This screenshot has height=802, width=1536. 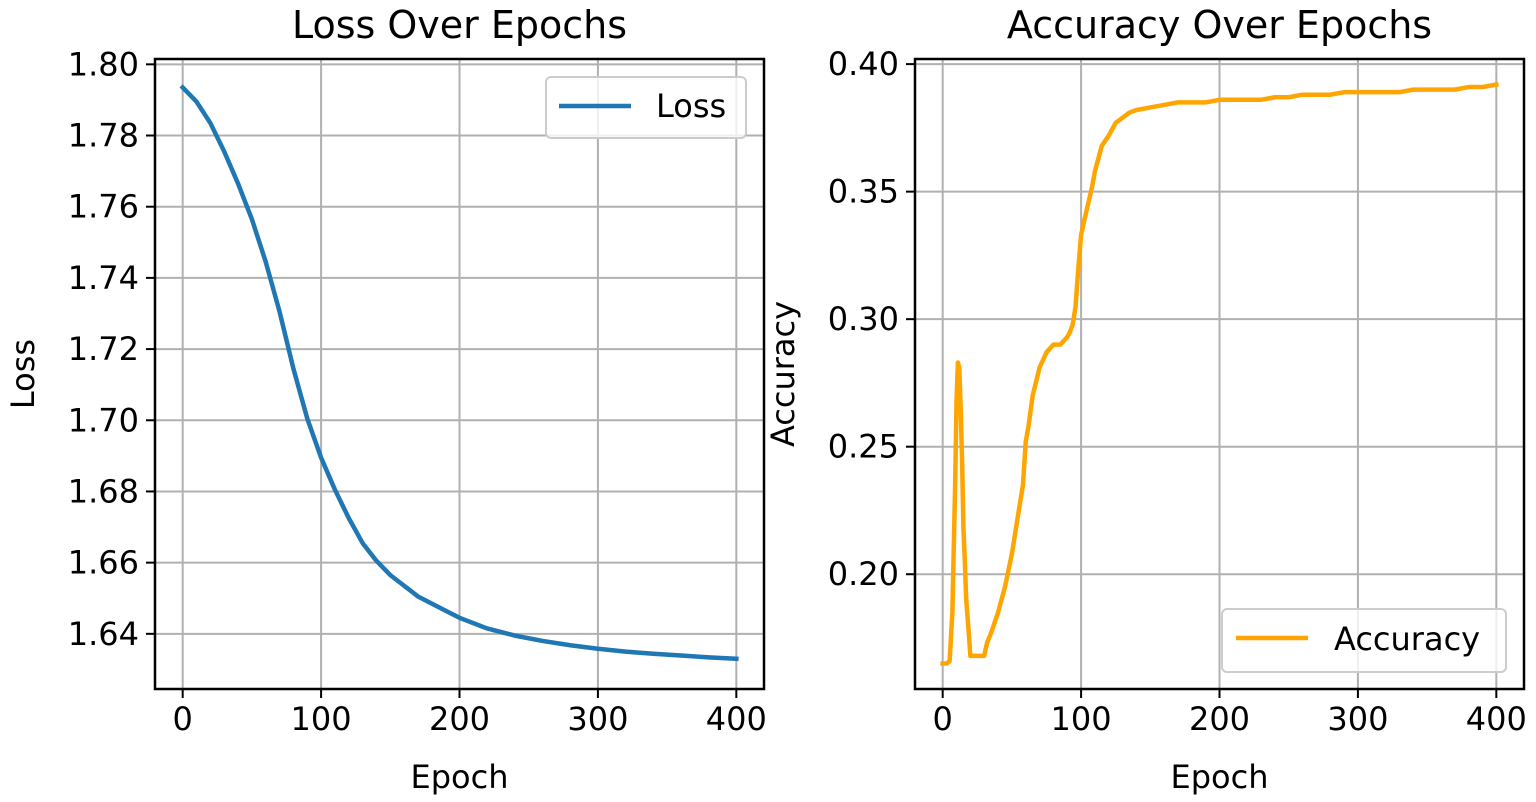 What do you see at coordinates (1219, 25) in the screenshot?
I see `accuracy-chart-title: Accuracy Over Epochs` at bounding box center [1219, 25].